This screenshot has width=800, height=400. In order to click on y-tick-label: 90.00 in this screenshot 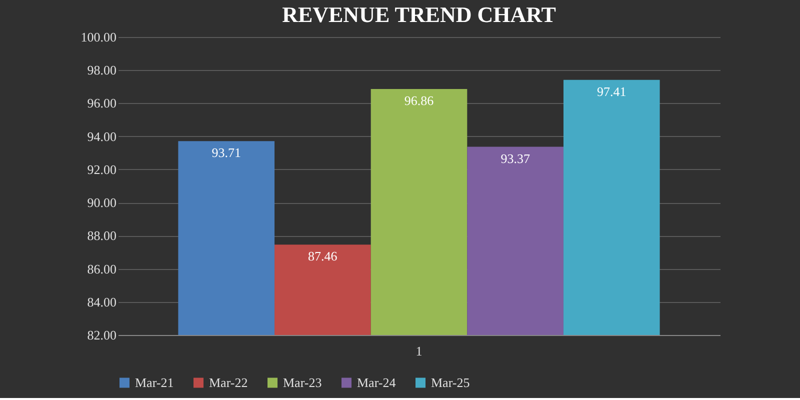, I will do `click(101, 202)`.